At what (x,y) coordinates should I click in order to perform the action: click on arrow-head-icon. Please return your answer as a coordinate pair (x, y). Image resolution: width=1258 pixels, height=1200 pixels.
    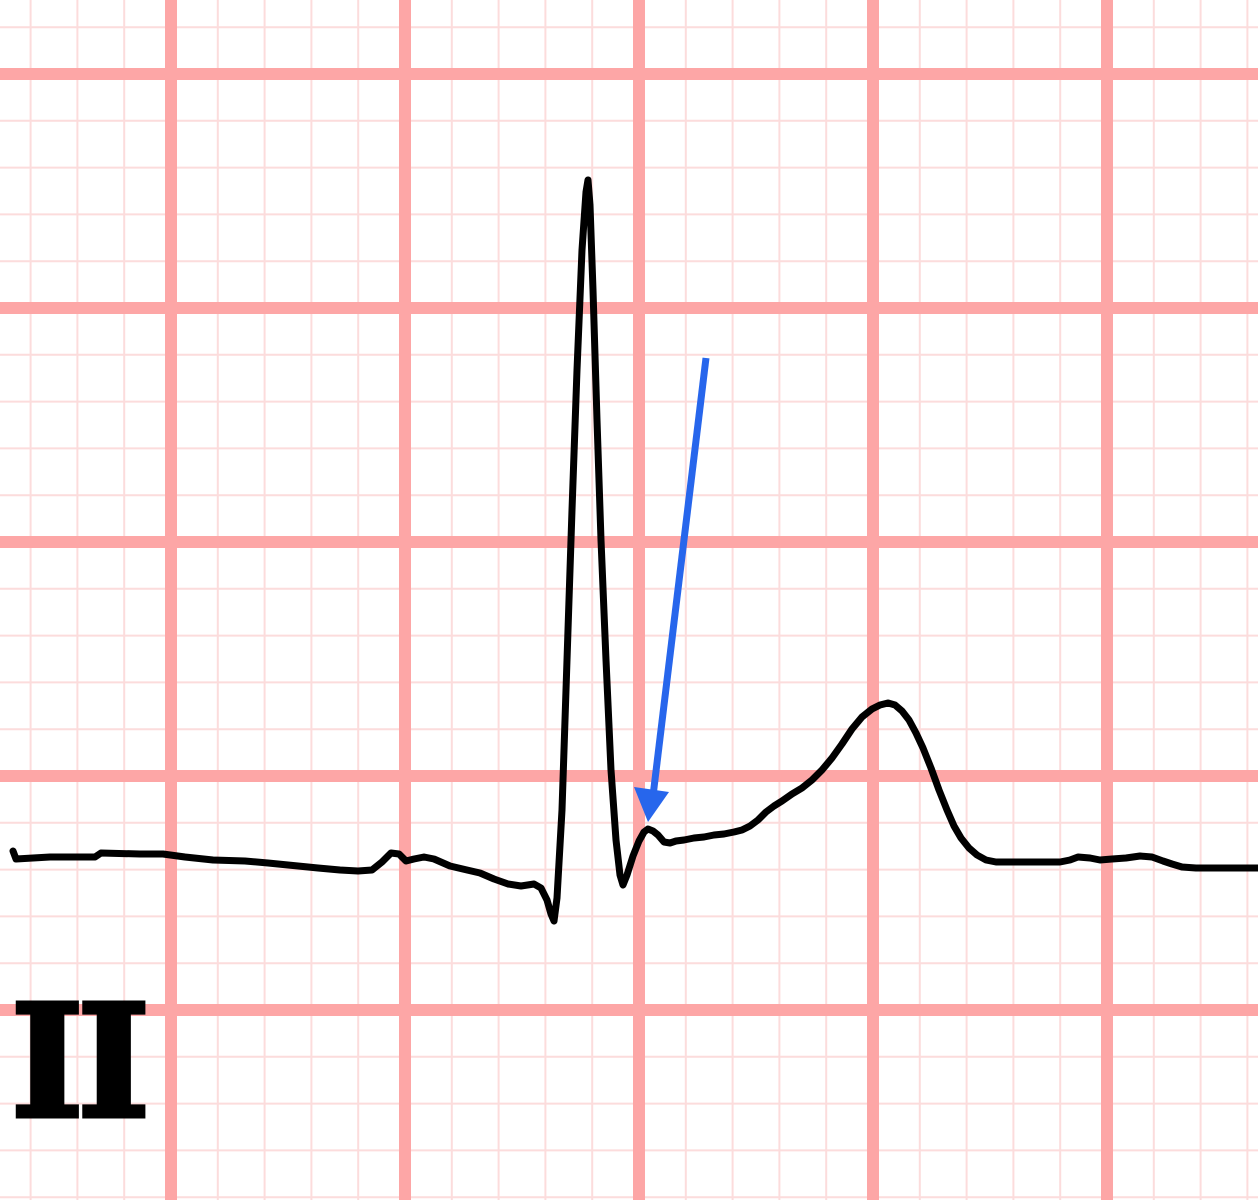
    Looking at the image, I should click on (651, 804).